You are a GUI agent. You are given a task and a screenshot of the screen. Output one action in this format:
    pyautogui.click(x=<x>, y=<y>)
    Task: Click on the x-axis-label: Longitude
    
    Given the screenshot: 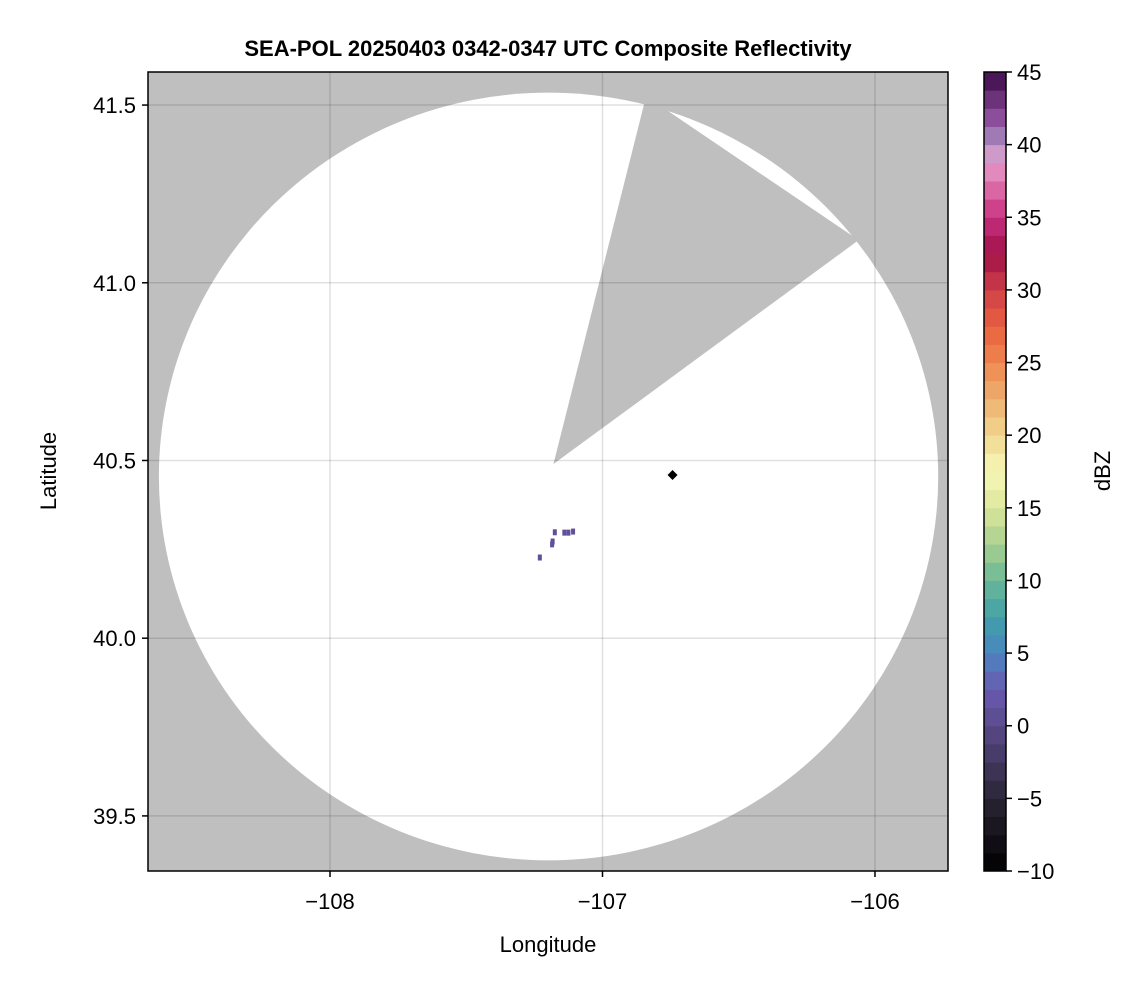 What is the action you would take?
    pyautogui.click(x=548, y=944)
    